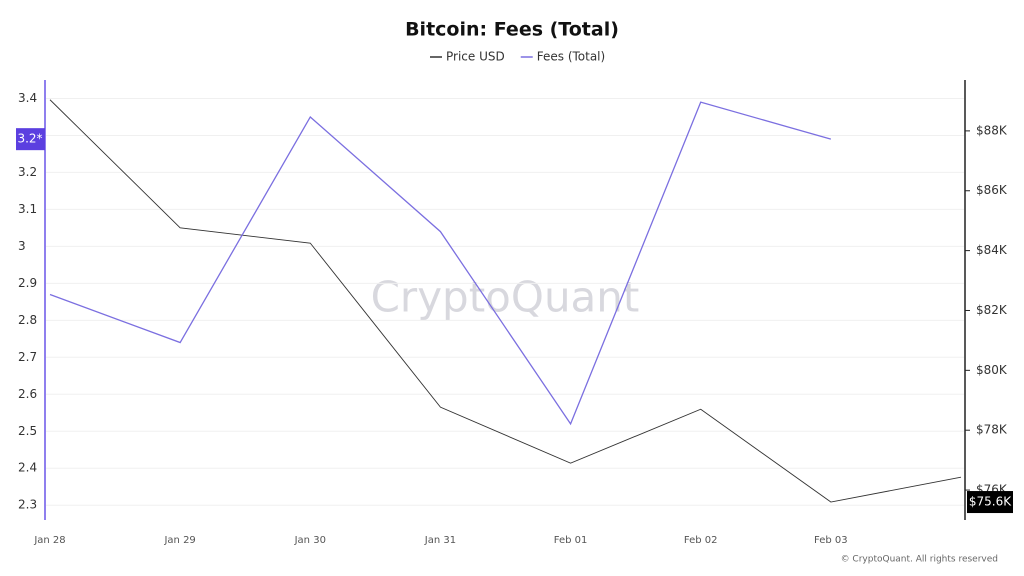  Describe the element at coordinates (27, 98) in the screenshot. I see `y-tick-label: 3.4` at that location.